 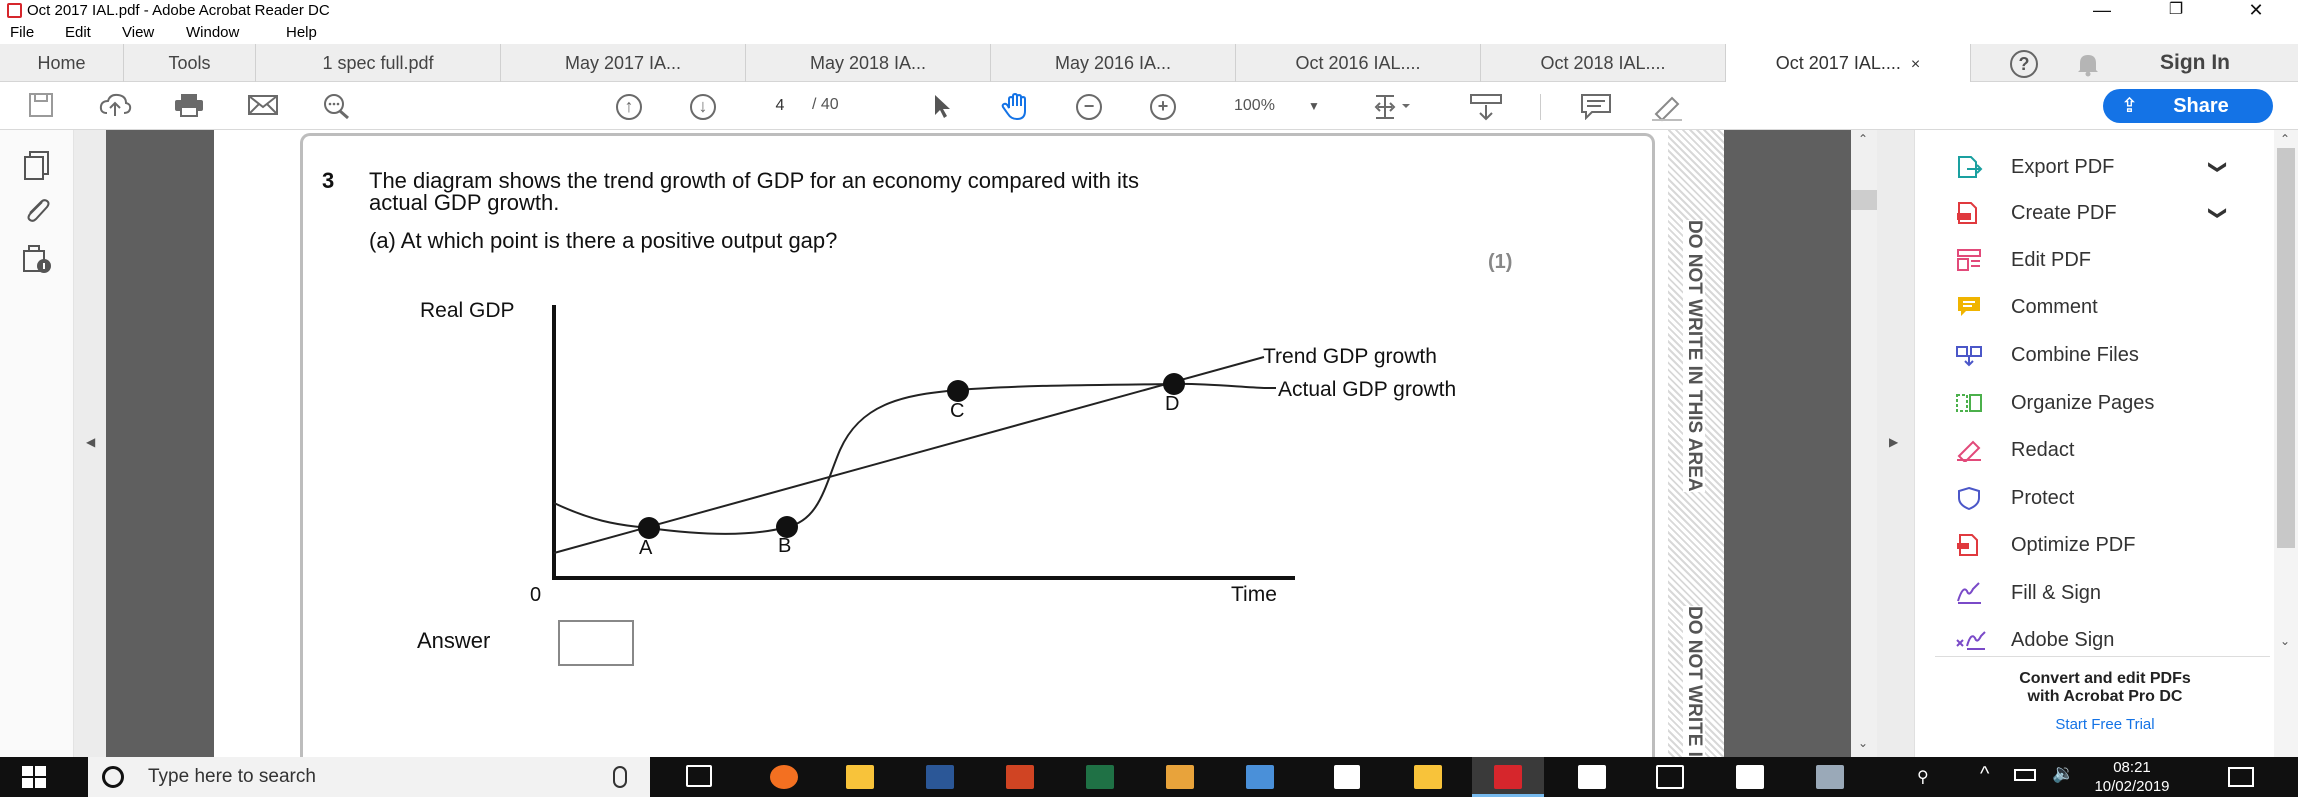 What do you see at coordinates (1428, 777) in the screenshot?
I see `folder-icon` at bounding box center [1428, 777].